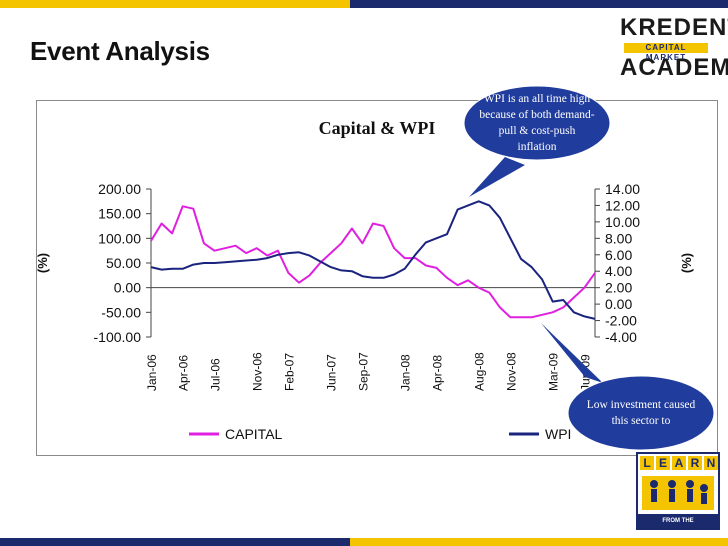 Image resolution: width=728 pixels, height=546 pixels. I want to click on bottom-stripe-navy, so click(175, 542).